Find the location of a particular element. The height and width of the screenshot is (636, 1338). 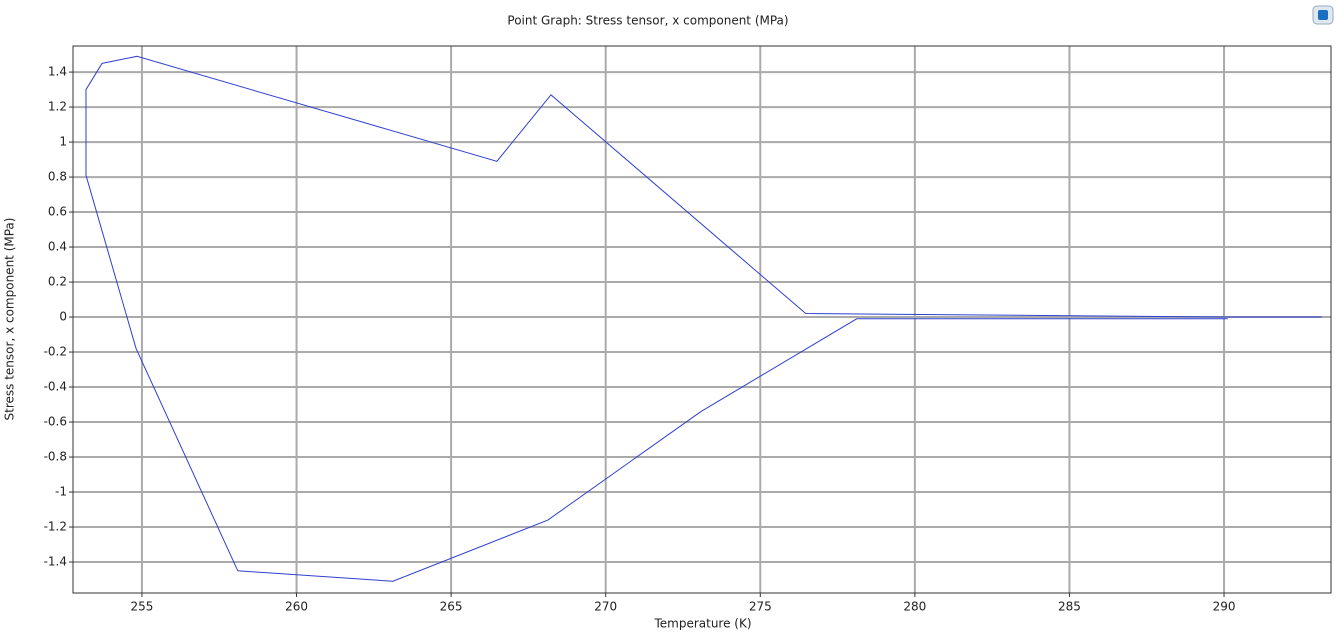

x-tick-label: 290 is located at coordinates (1224, 607).